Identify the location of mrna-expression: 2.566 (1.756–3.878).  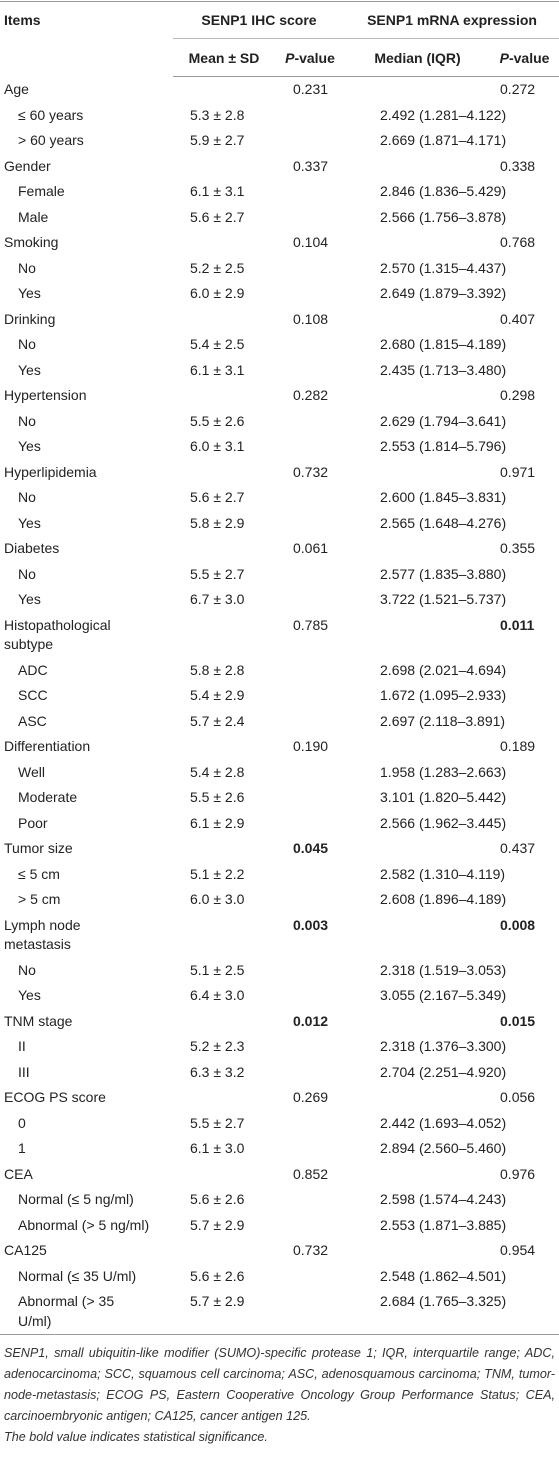
(443, 216).